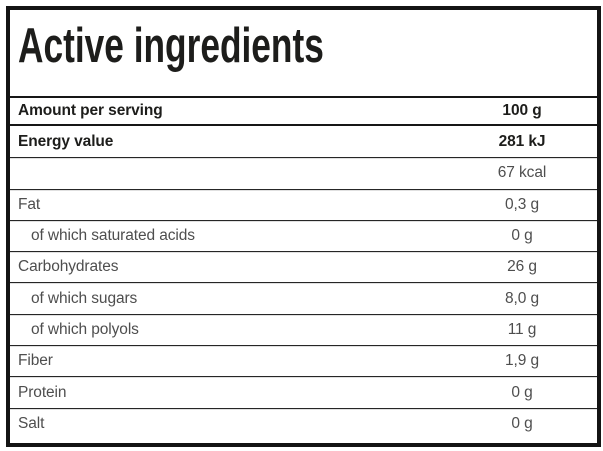  I want to click on header-label: Amount per serving, so click(90, 110).